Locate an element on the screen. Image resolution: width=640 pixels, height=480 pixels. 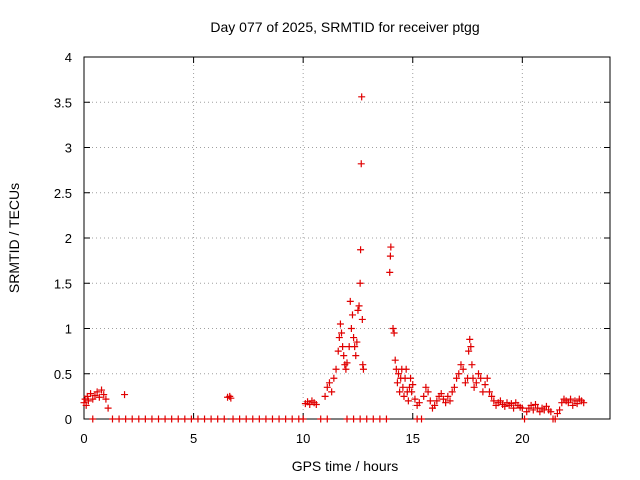
x-tick-label: 15 is located at coordinates (413, 438).